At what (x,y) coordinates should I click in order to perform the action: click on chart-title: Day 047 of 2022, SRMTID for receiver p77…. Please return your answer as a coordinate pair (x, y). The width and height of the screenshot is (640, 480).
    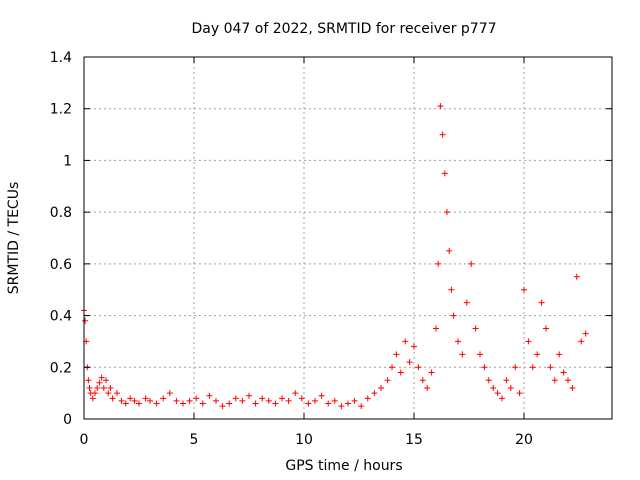
    Looking at the image, I should click on (343, 29).